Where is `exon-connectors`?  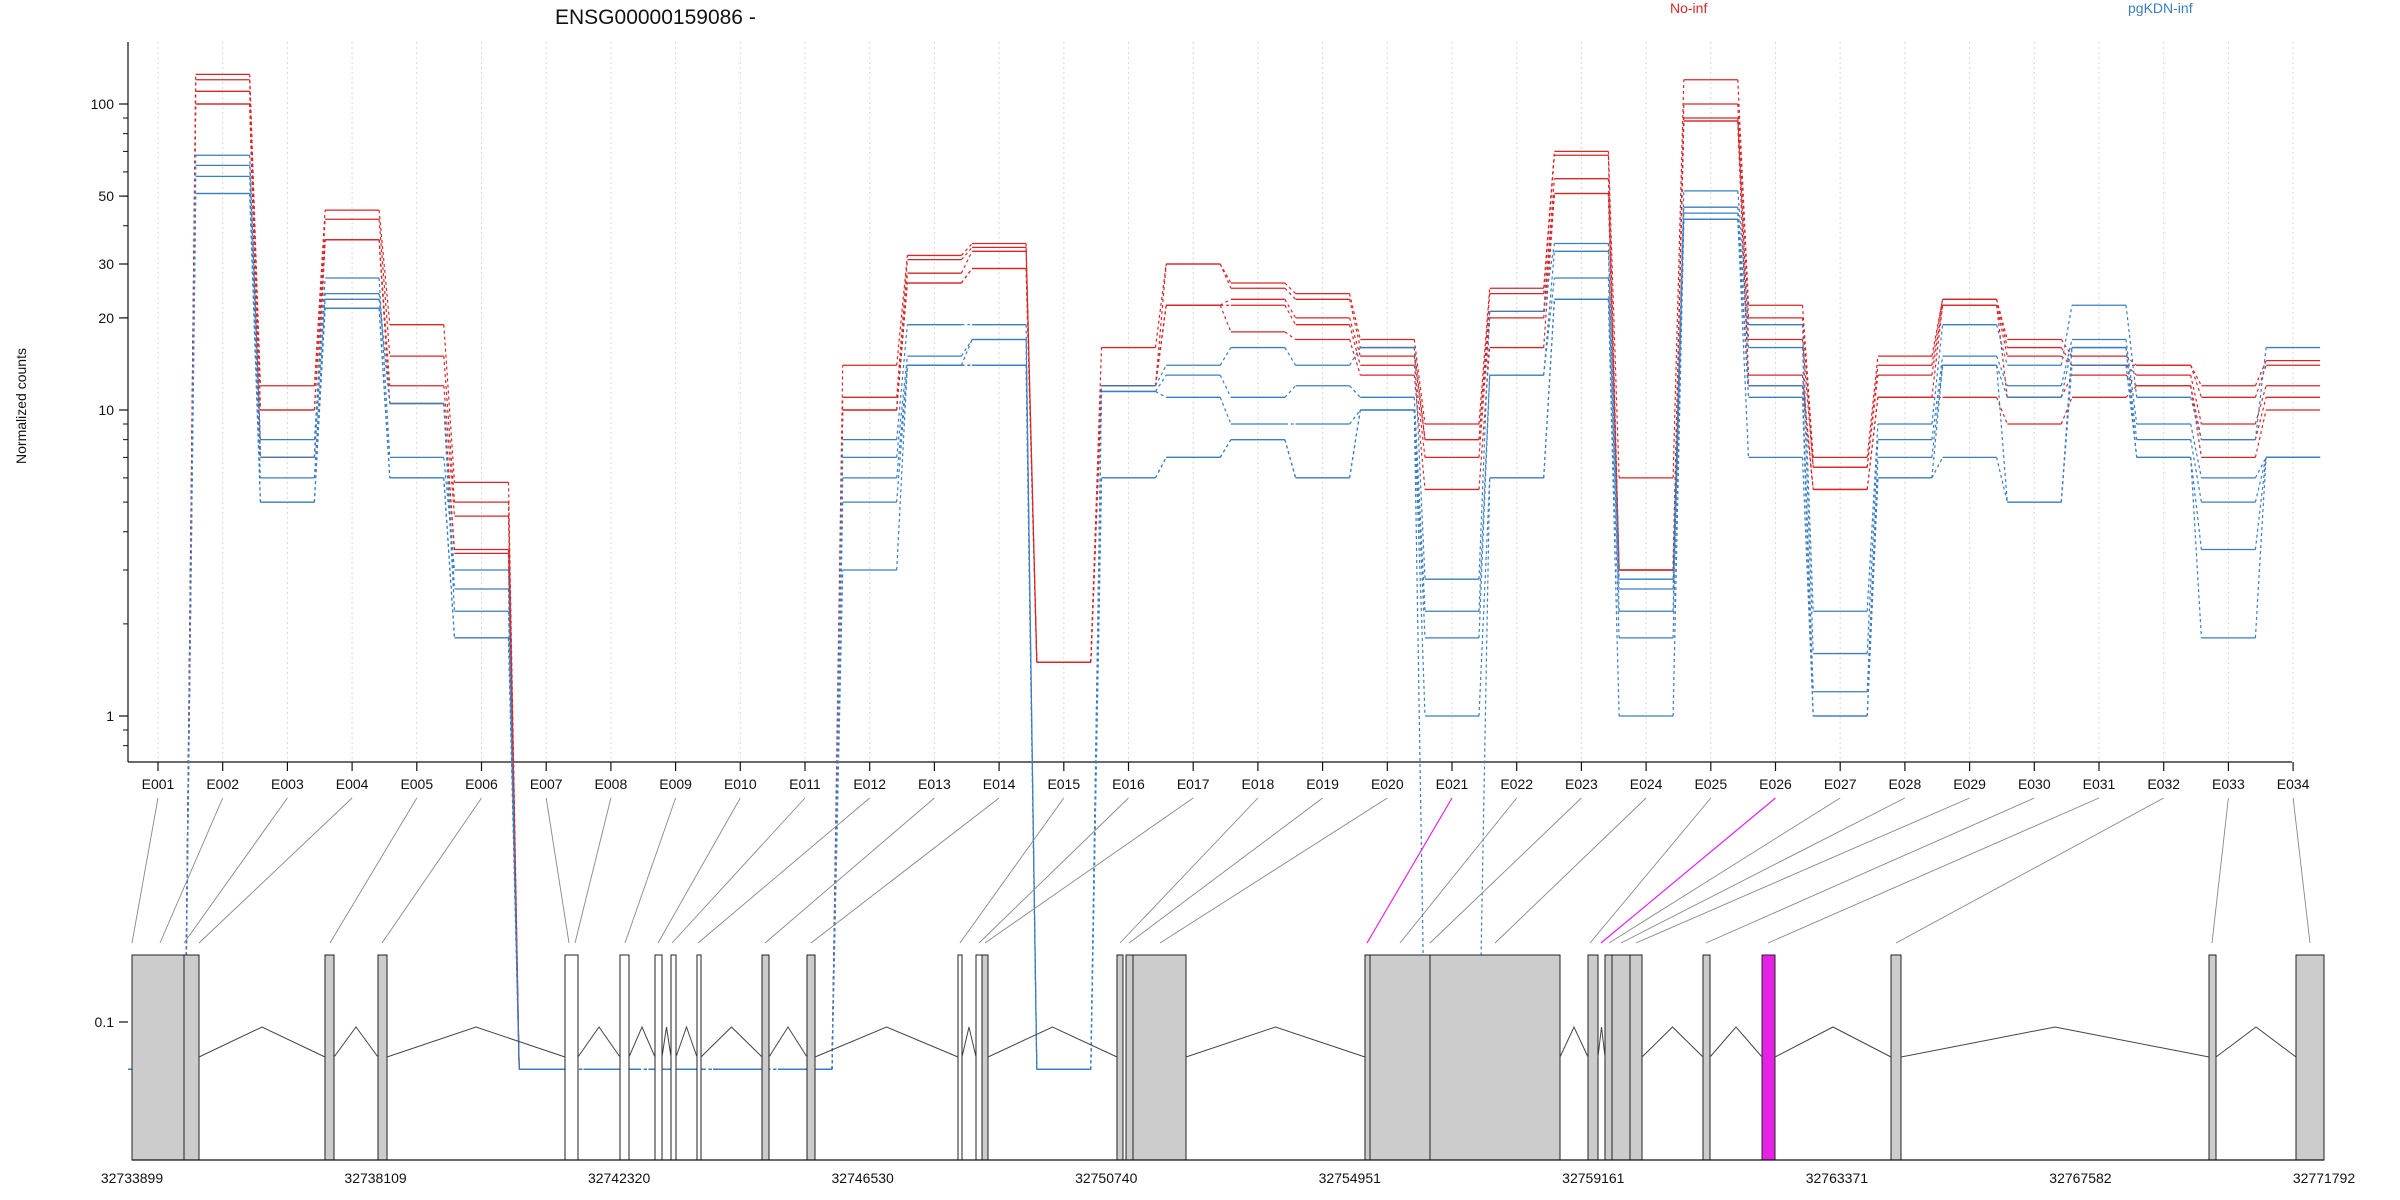 exon-connectors is located at coordinates (1221, 870).